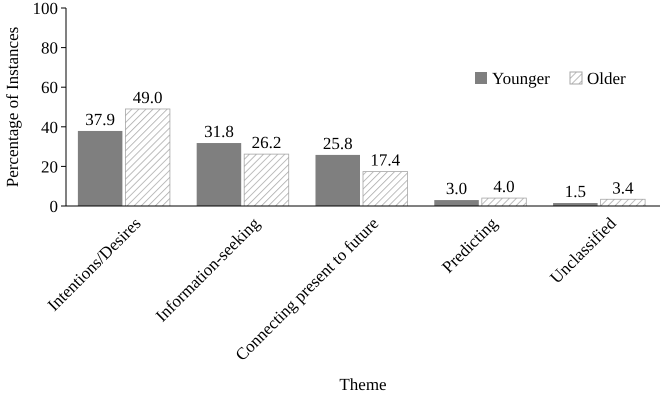  What do you see at coordinates (54, 206) in the screenshot?
I see `y-tick-label: 0` at bounding box center [54, 206].